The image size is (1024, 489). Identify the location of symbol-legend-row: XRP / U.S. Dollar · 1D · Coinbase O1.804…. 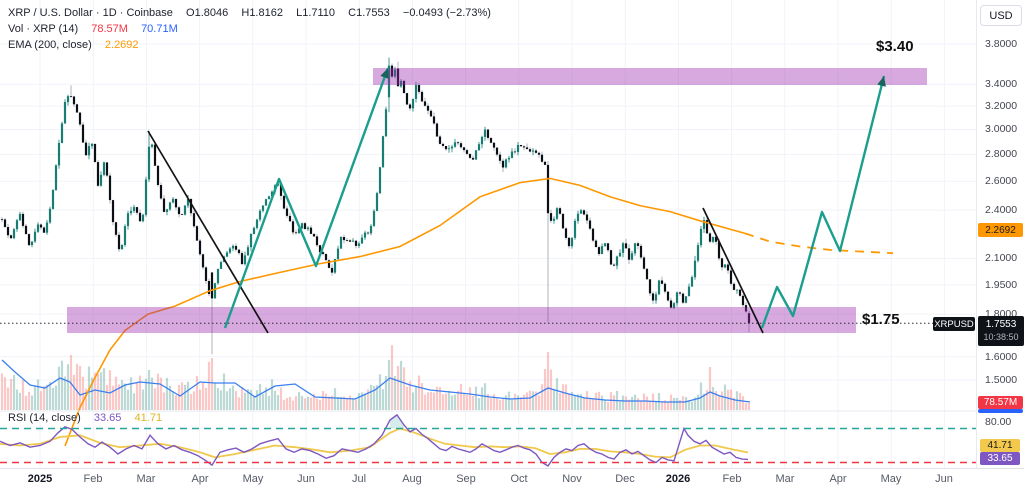
(249, 13).